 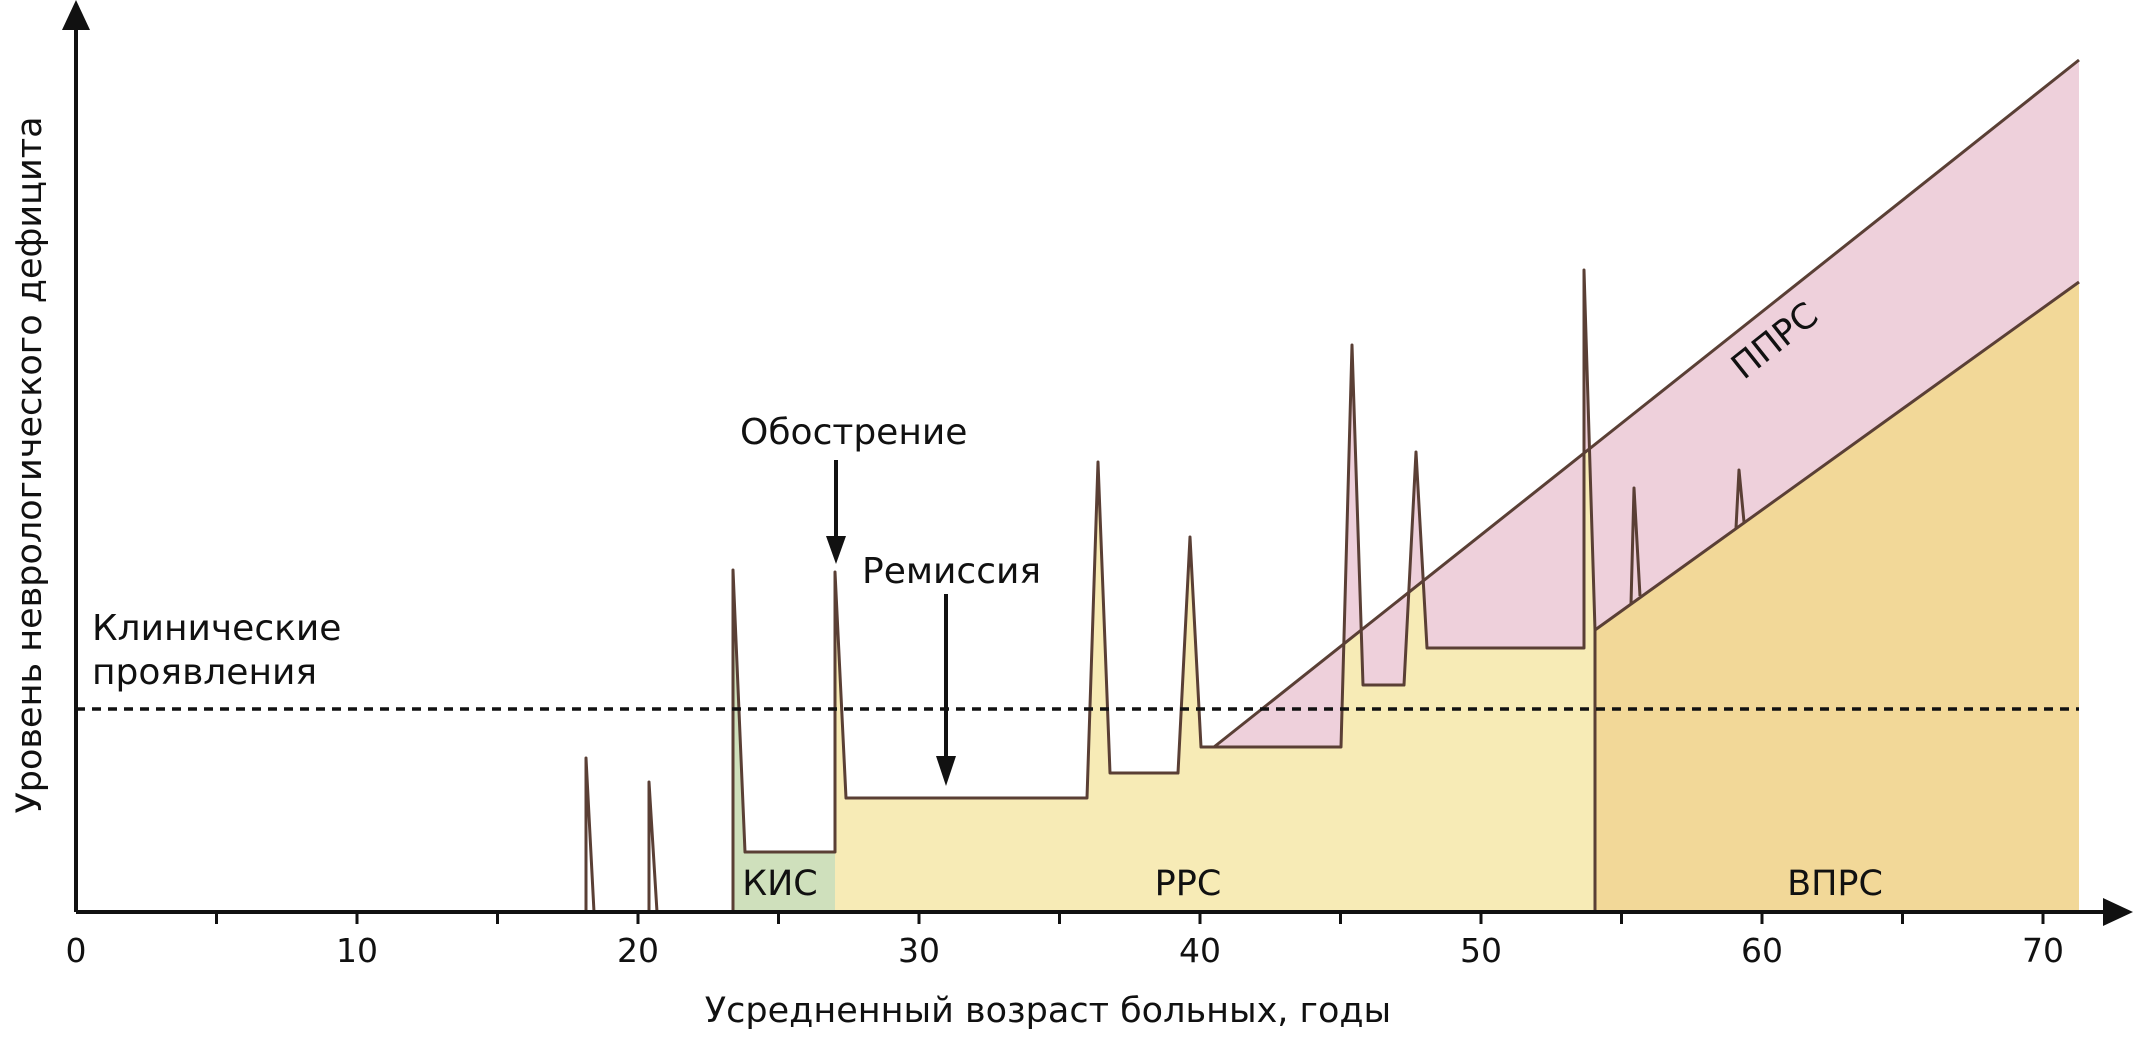 What do you see at coordinates (2118, 912) in the screenshot?
I see `x-axis-arrowhead` at bounding box center [2118, 912].